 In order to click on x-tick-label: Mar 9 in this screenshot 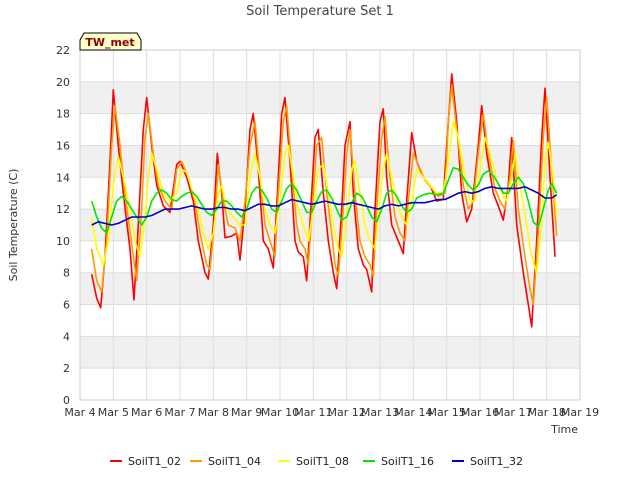, I will do `click(246, 412)`.